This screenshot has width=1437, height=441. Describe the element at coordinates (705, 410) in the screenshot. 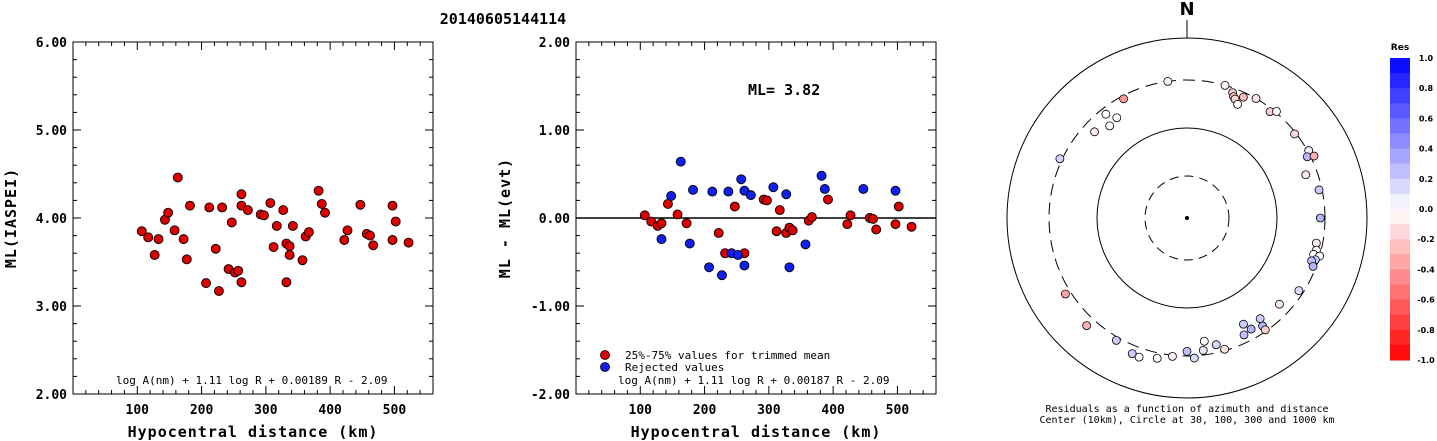

I see `x-tick-label: 200` at that location.